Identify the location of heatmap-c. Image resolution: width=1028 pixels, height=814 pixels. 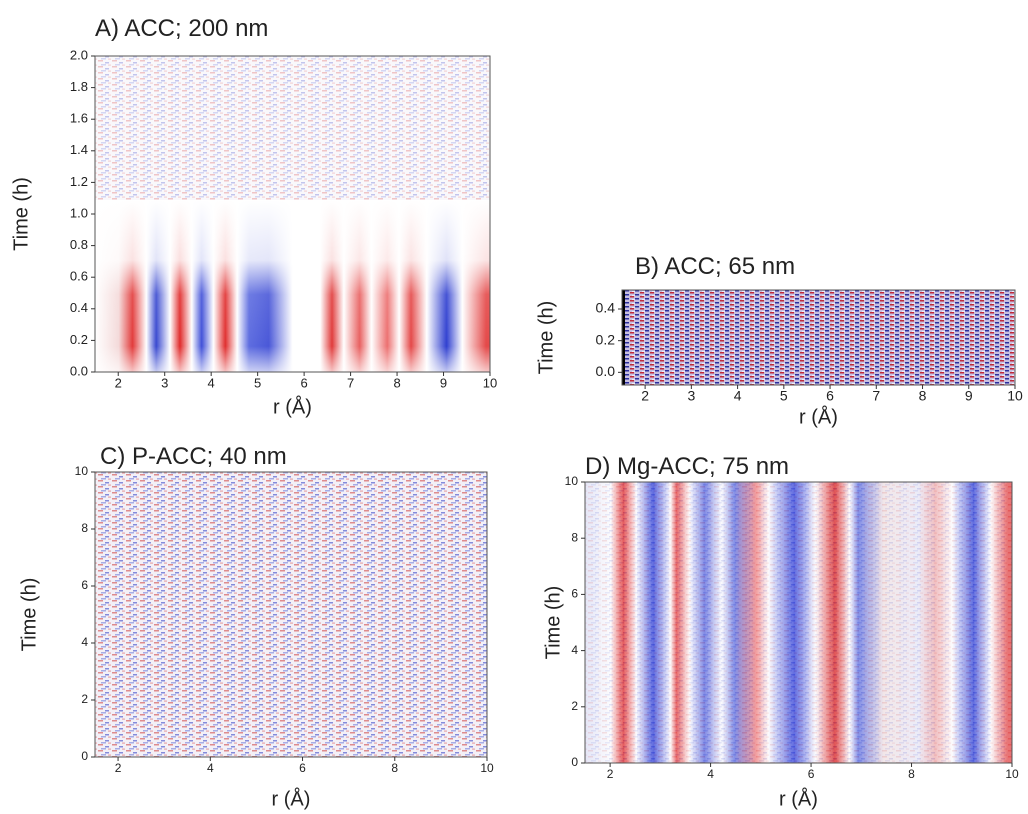
(291, 614).